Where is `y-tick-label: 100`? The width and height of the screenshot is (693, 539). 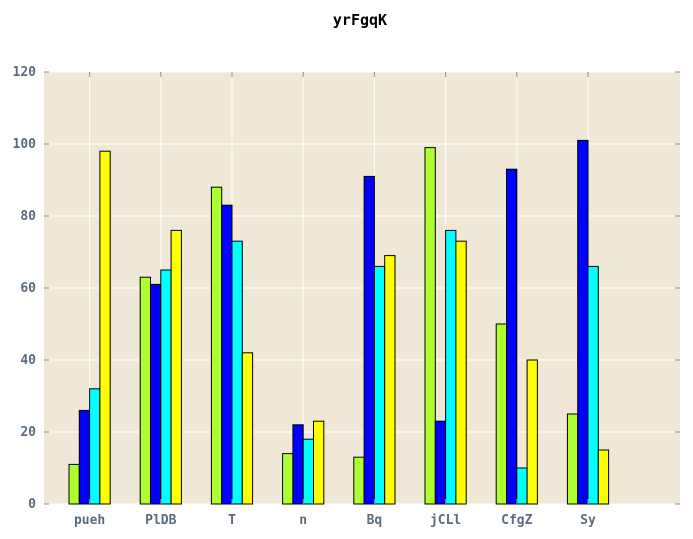 y-tick-label: 100 is located at coordinates (25, 144).